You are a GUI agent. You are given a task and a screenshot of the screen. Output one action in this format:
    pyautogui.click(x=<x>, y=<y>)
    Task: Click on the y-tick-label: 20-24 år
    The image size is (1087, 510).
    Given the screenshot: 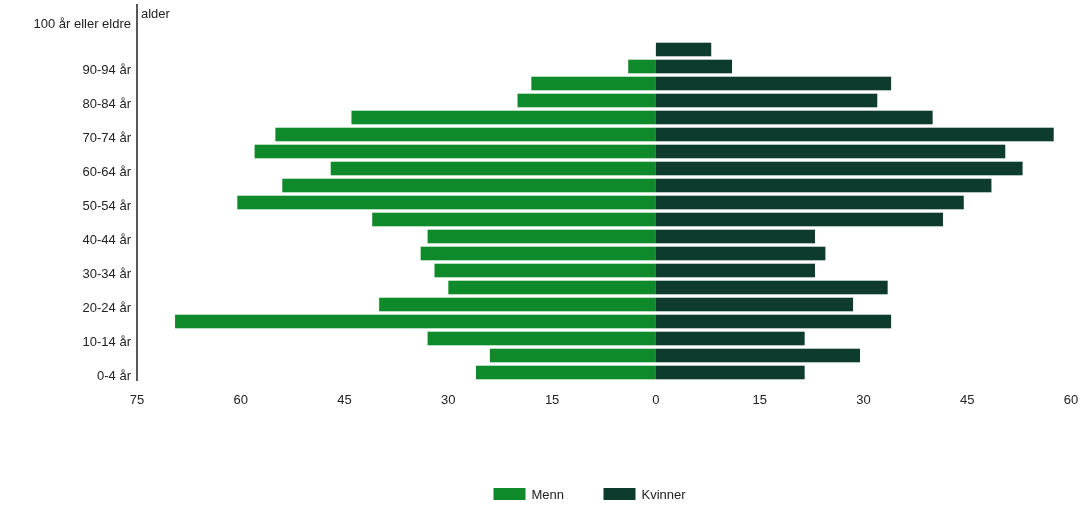 What is the action you would take?
    pyautogui.click(x=107, y=307)
    